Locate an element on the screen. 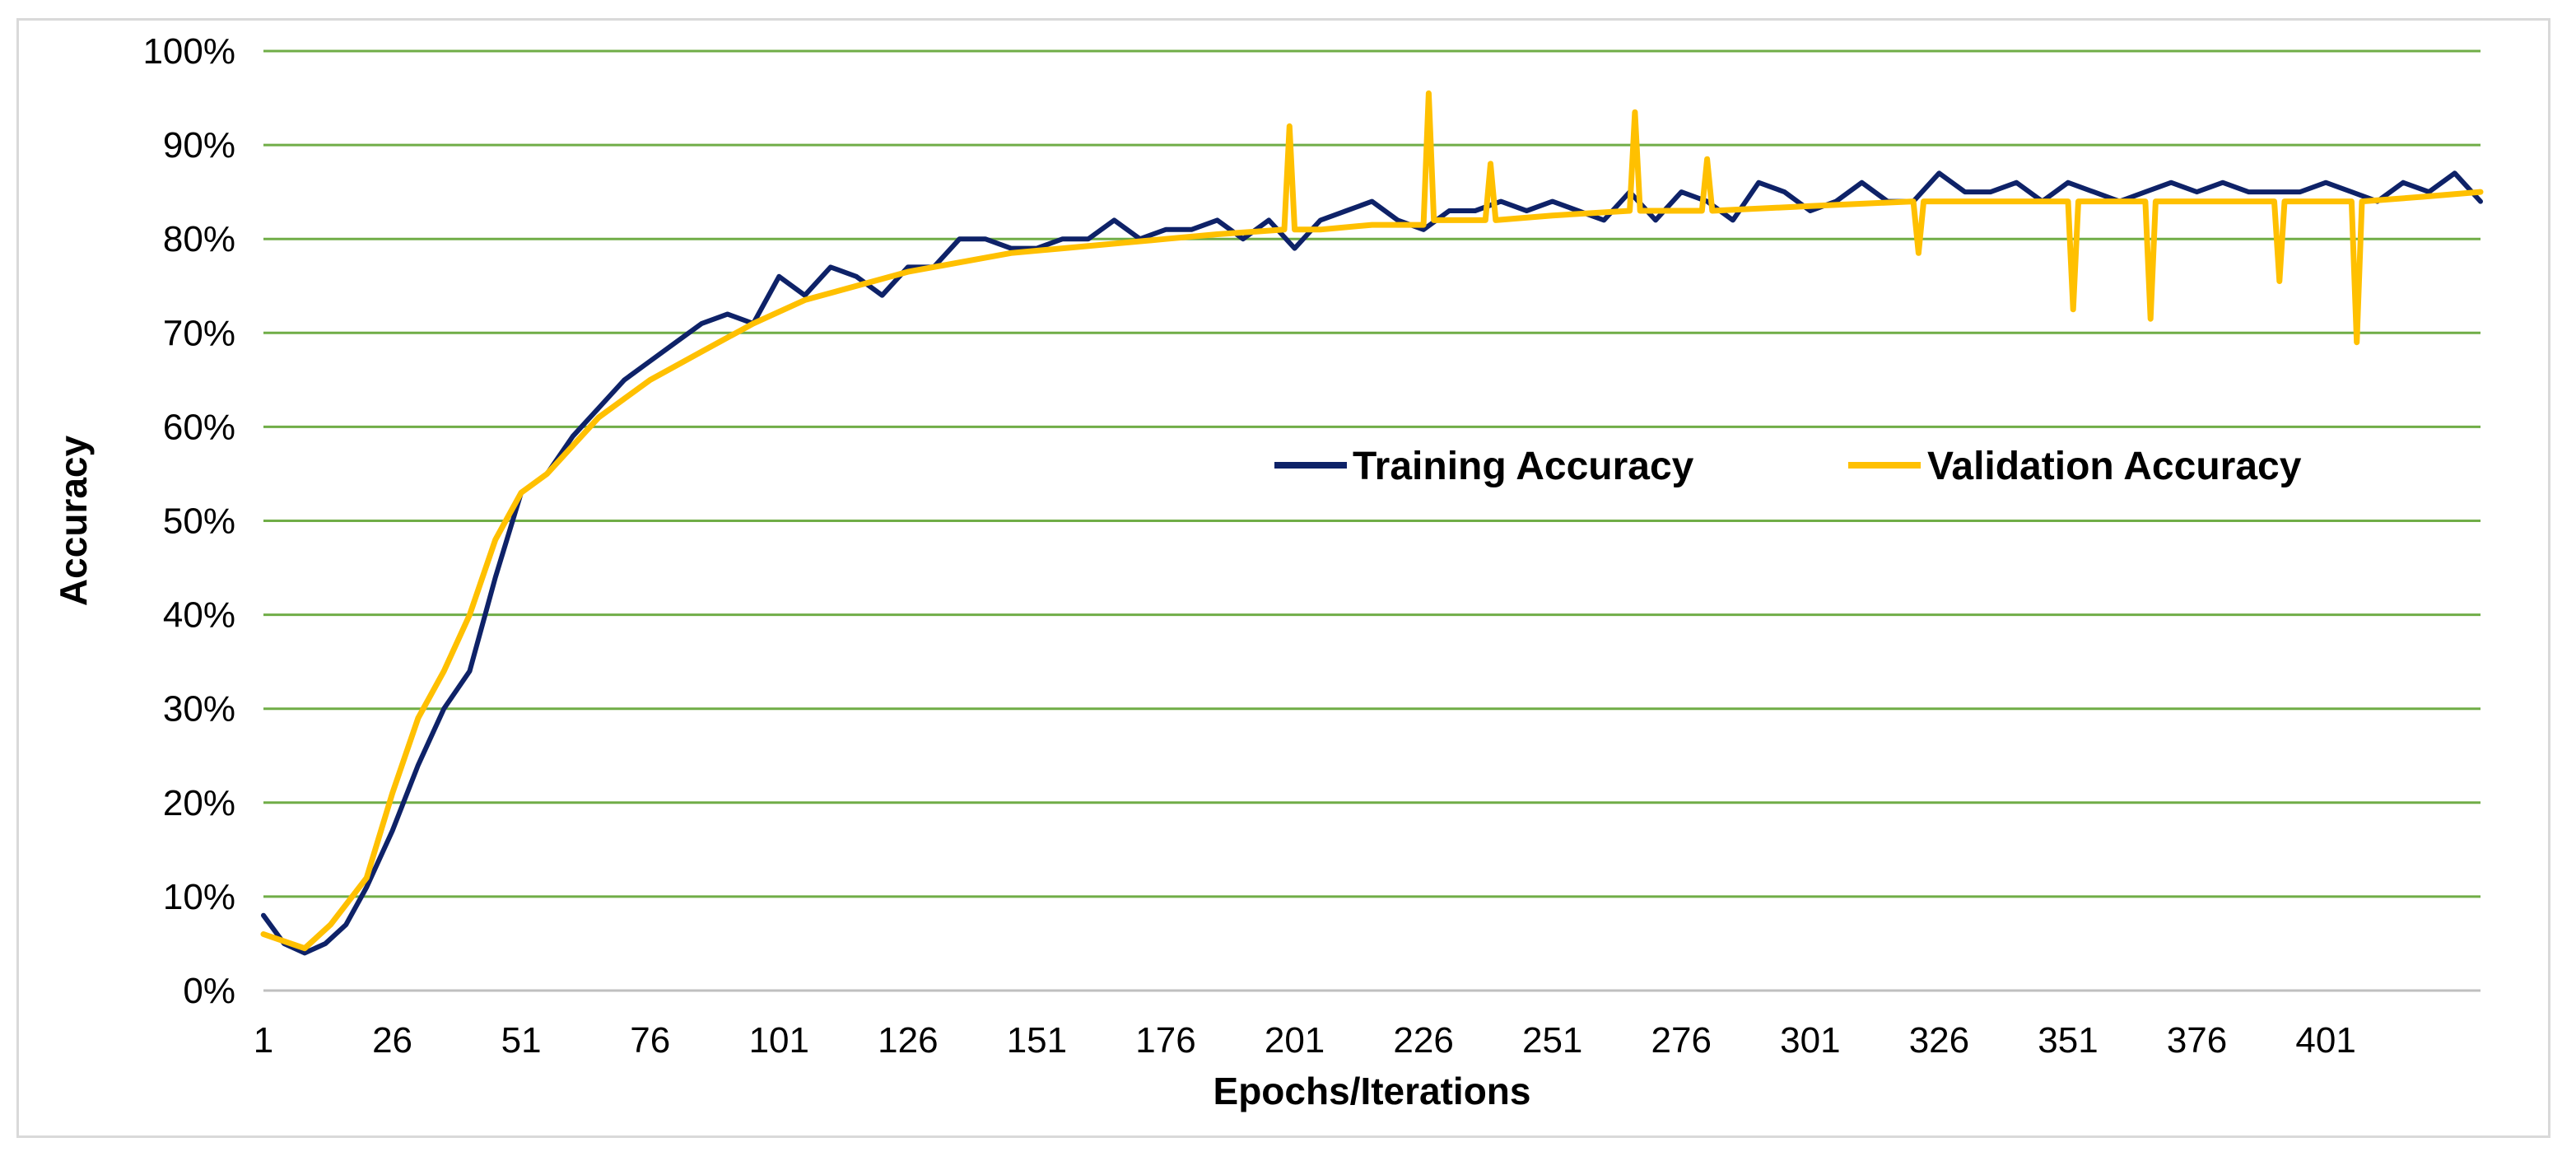 Image resolution: width=2576 pixels, height=1161 pixels. y-axis-title: Accuracy is located at coordinates (73, 521).